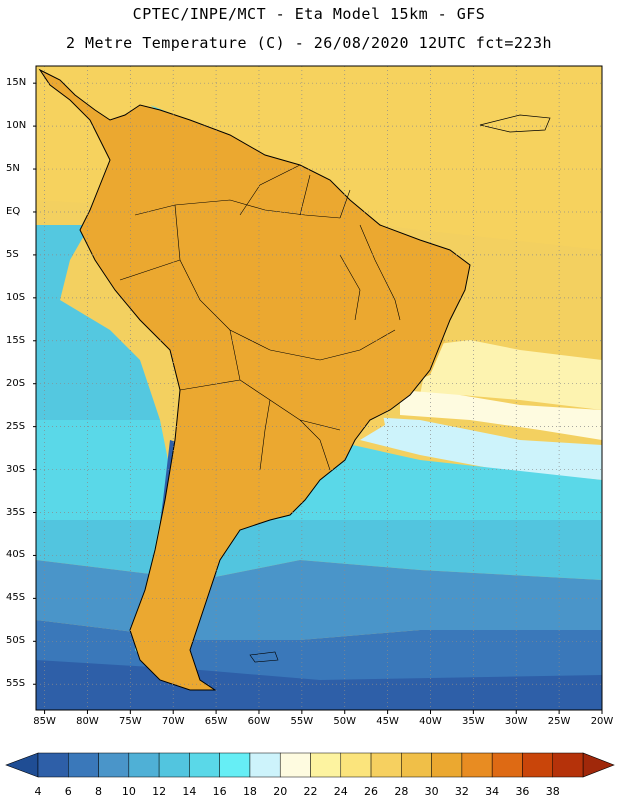 This screenshot has height=800, width=618. I want to click on temperature-colorbar, so click(310, 765).